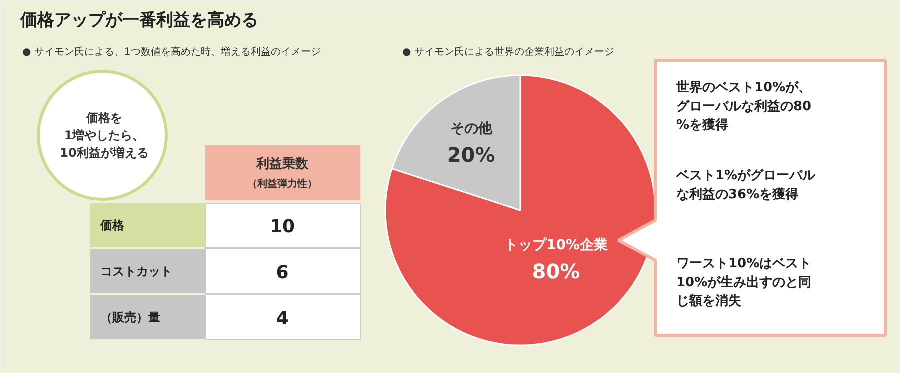  I want to click on text: 利益乗数, so click(283, 164).